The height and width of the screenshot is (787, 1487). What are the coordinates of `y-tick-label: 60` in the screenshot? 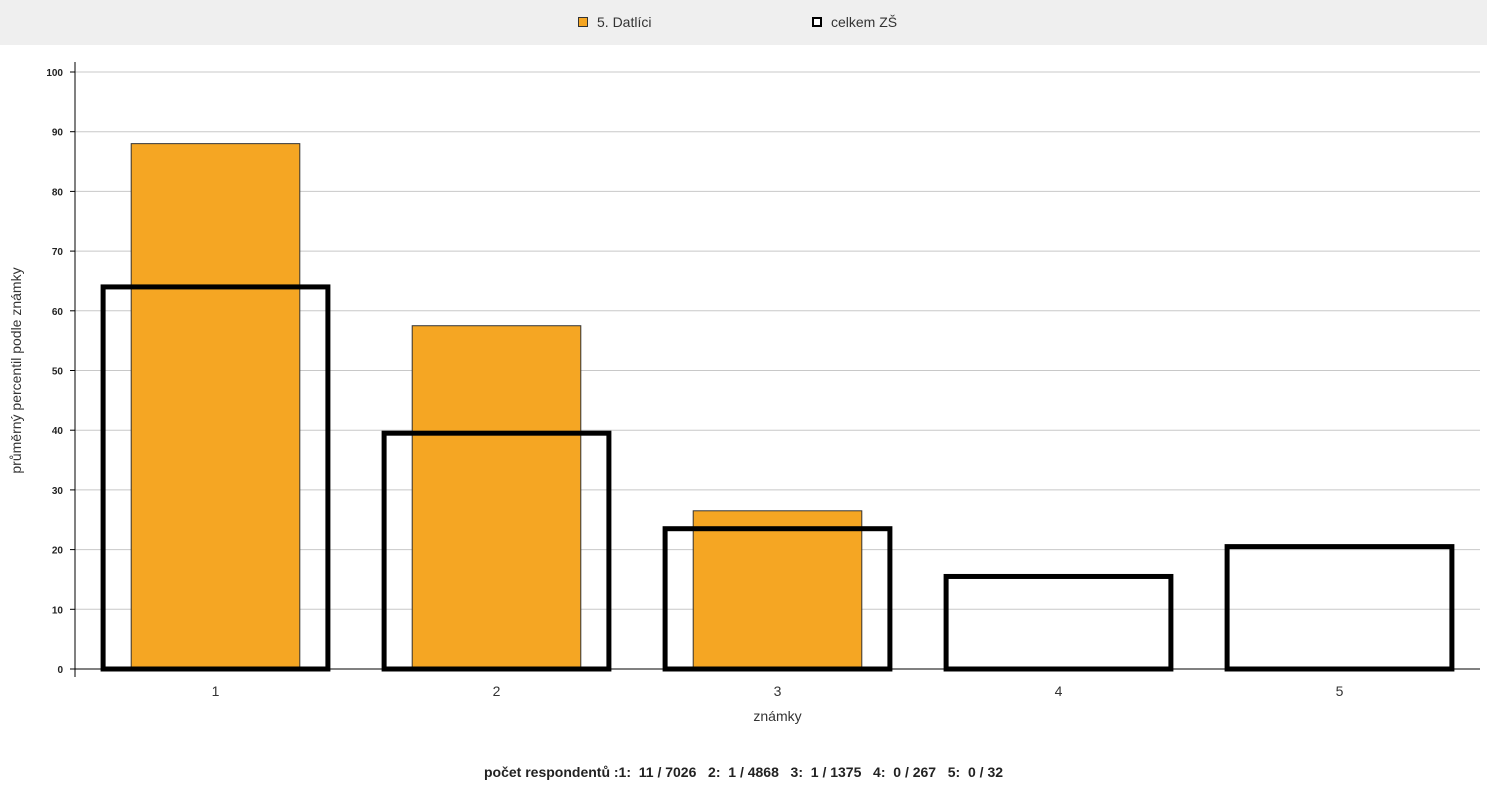 It's located at (58, 312).